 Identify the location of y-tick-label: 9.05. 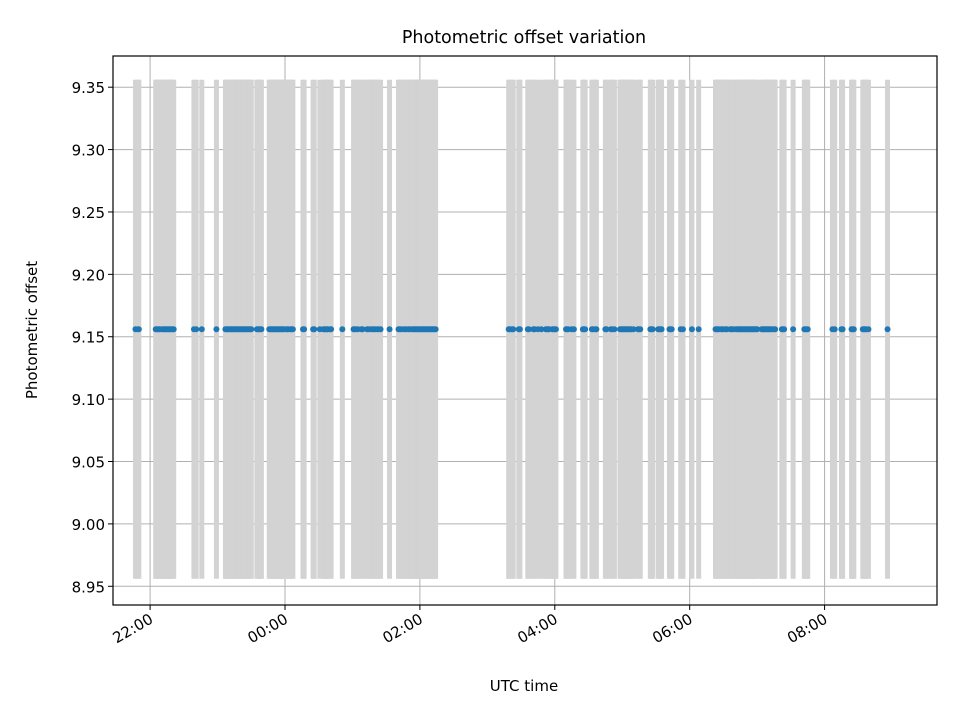
(88, 463).